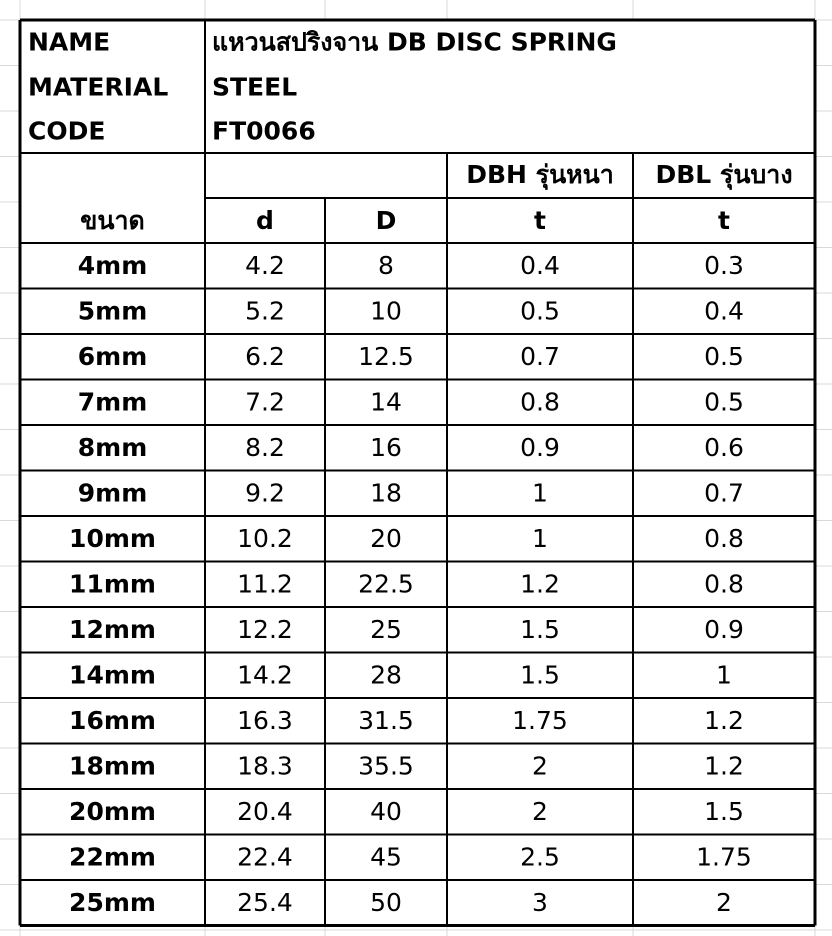  What do you see at coordinates (113, 492) in the screenshot?
I see `size-label: 9mm` at bounding box center [113, 492].